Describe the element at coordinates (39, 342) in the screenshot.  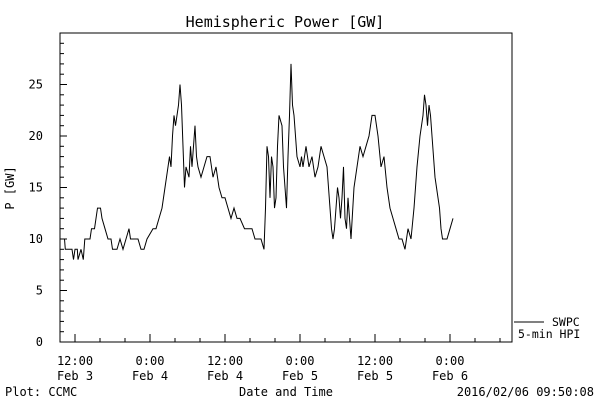
I see `y-tick-label: 0` at that location.